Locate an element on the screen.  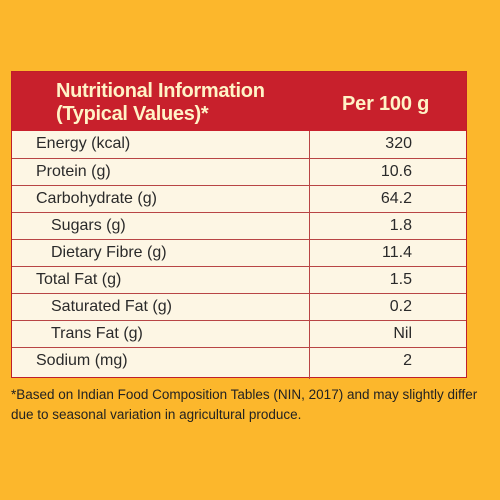
table-row-sugars: Sugars (g) 1.8 is located at coordinates (239, 225).